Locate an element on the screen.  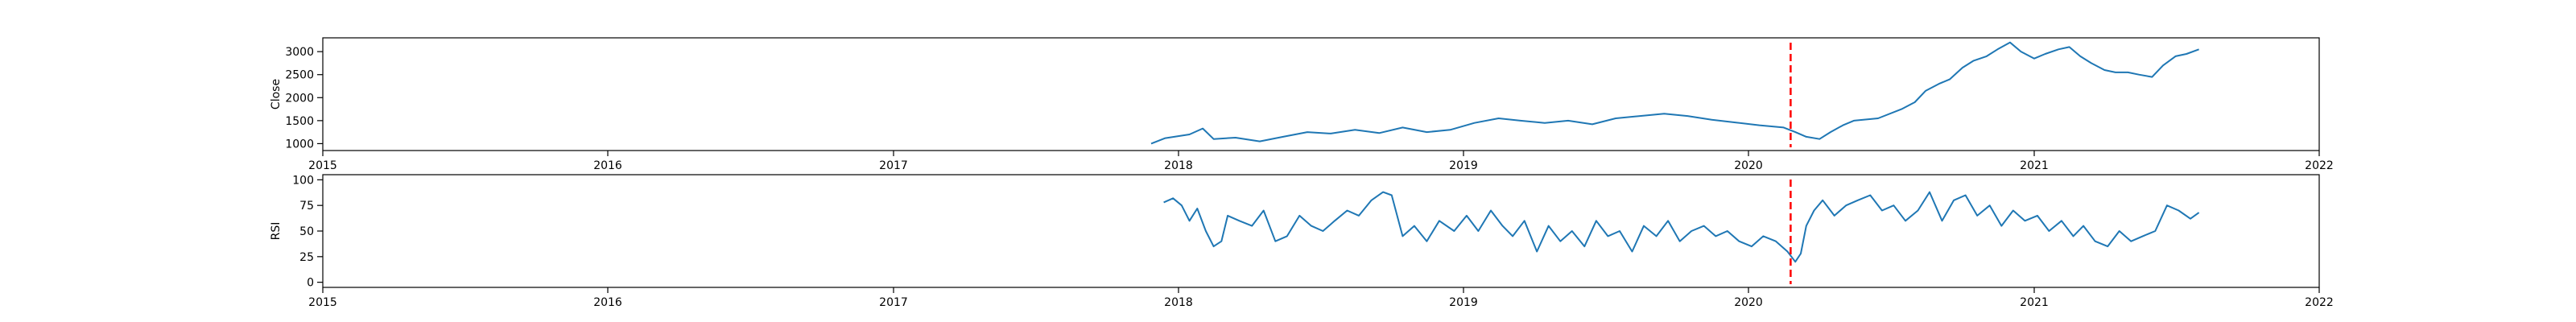
rsi-x-tick-label: 2018 is located at coordinates (1178, 302).